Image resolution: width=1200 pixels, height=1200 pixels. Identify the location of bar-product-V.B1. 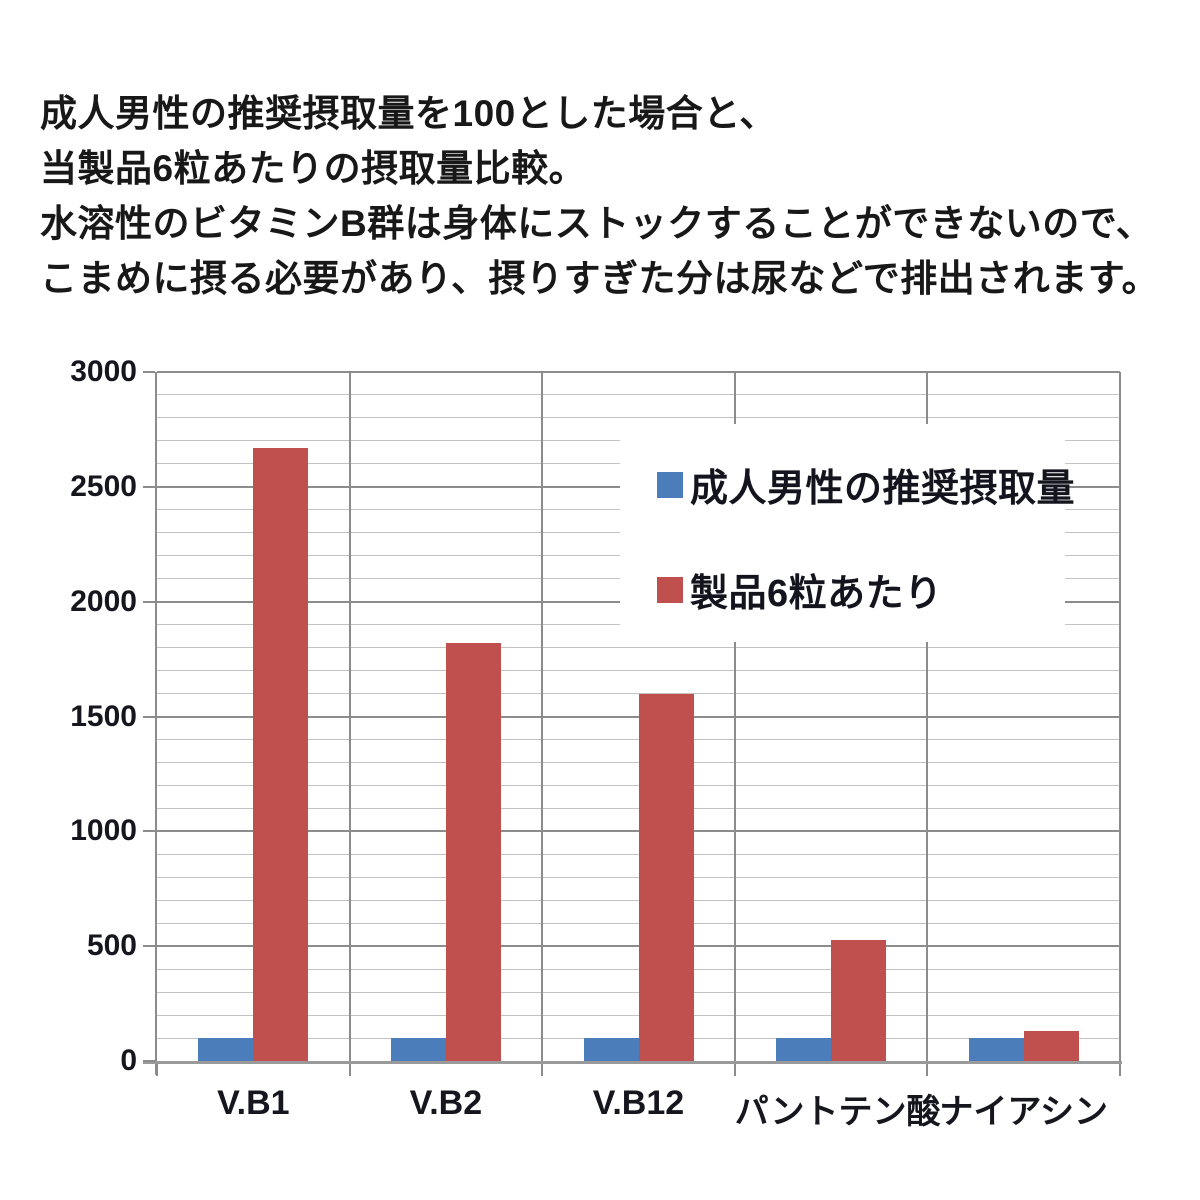
(281, 754).